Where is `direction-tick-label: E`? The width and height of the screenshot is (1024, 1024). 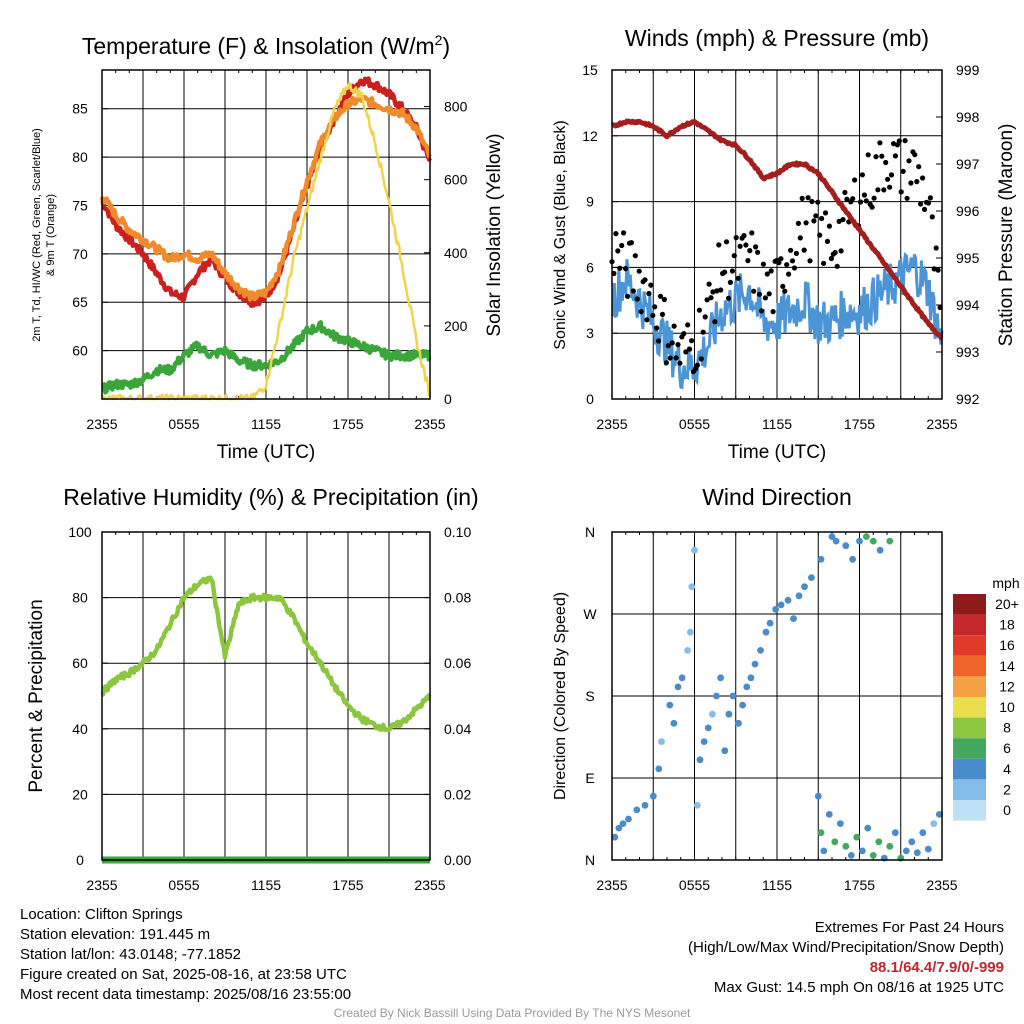
direction-tick-label: E is located at coordinates (589, 778).